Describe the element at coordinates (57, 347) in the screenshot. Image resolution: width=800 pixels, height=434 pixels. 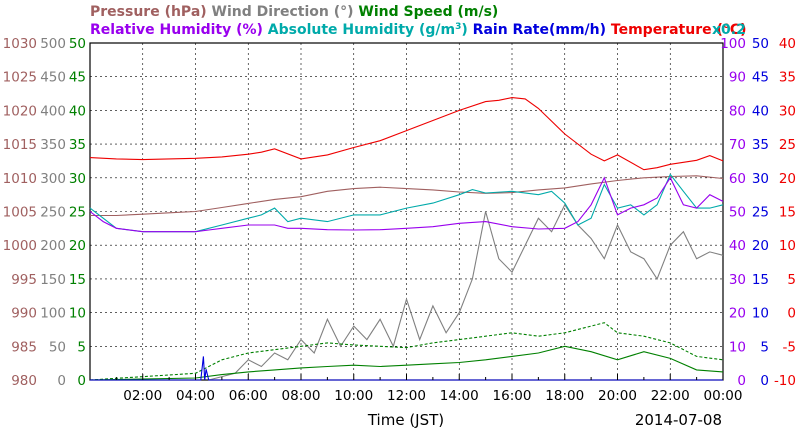
I see `wind-dir-tick-label: 50` at that location.